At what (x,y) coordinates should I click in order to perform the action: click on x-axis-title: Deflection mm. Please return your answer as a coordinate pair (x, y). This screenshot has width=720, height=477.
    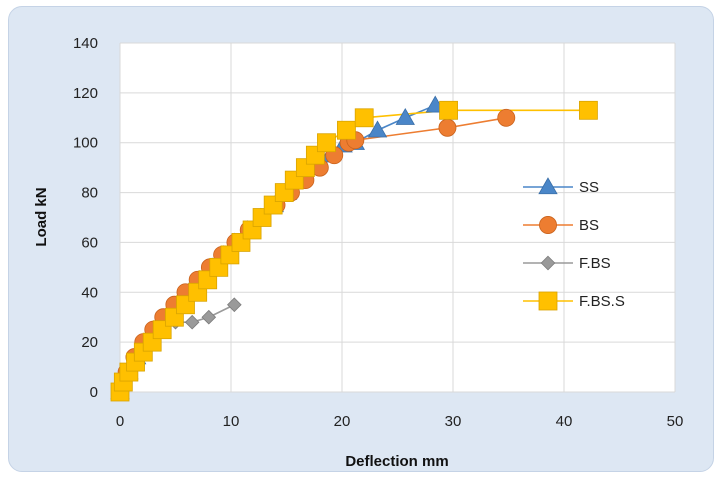
    Looking at the image, I should click on (396, 461).